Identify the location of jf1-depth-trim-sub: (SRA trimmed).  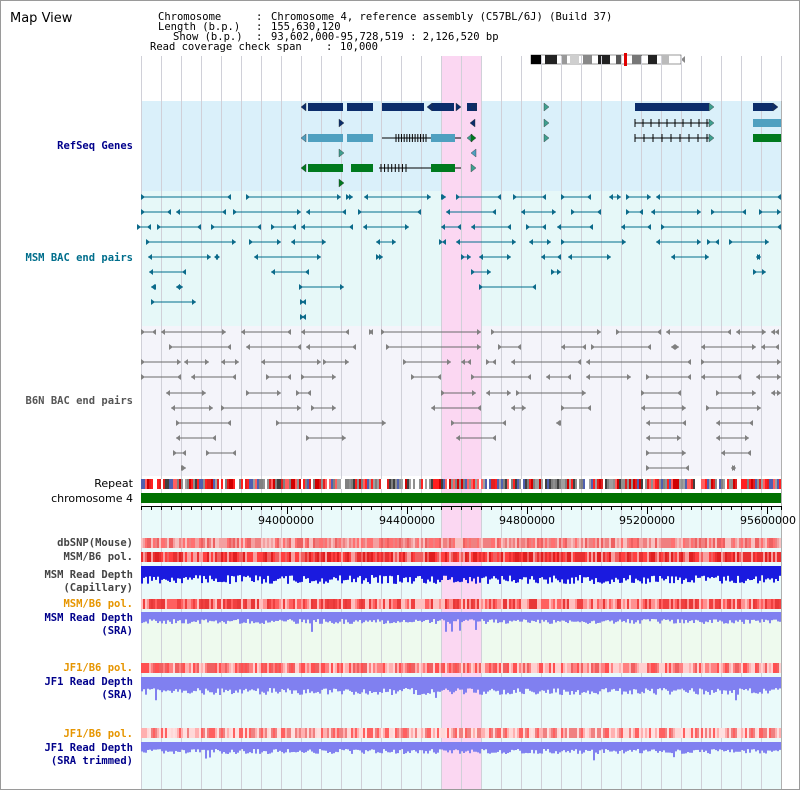
(91, 761).